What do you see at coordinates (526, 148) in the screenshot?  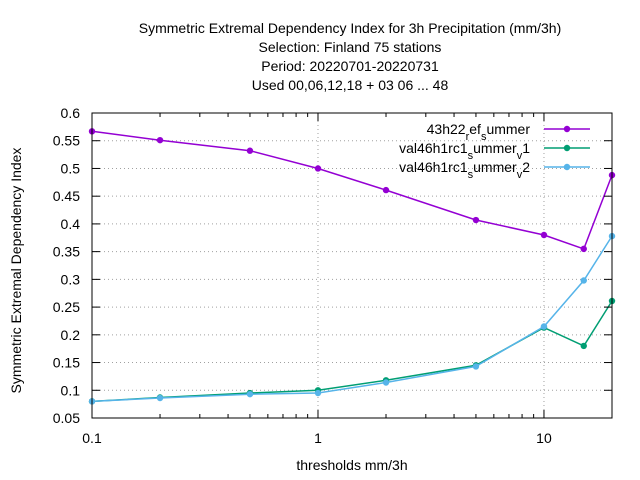 I see `legend-label-part: 1` at bounding box center [526, 148].